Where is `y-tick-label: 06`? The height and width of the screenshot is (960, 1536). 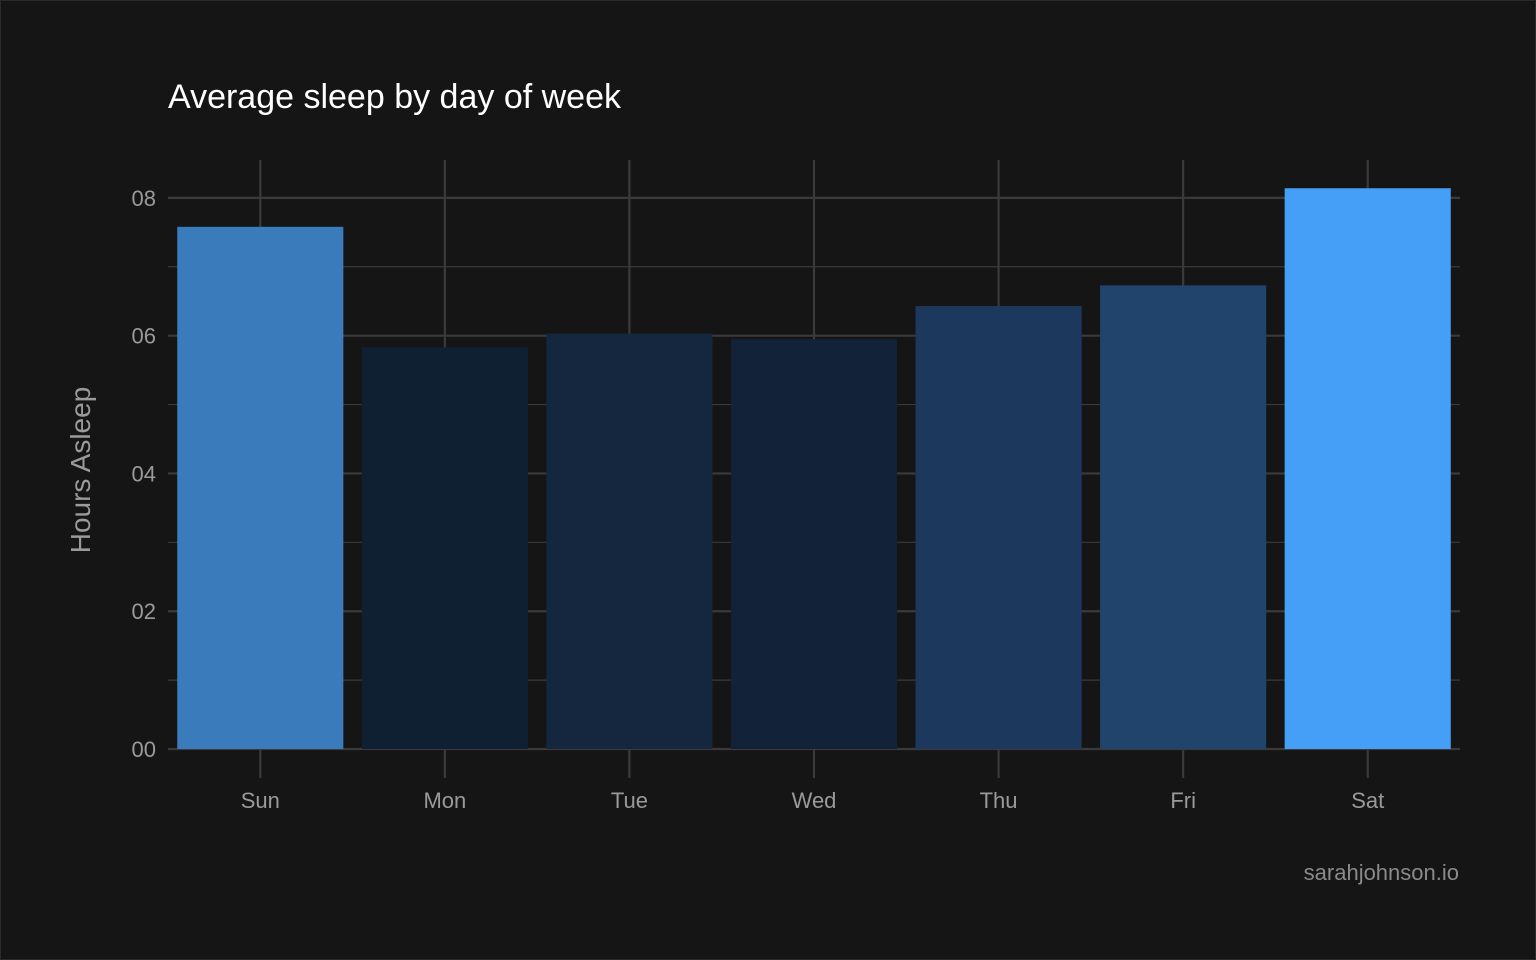
y-tick-label: 06 is located at coordinates (144, 336).